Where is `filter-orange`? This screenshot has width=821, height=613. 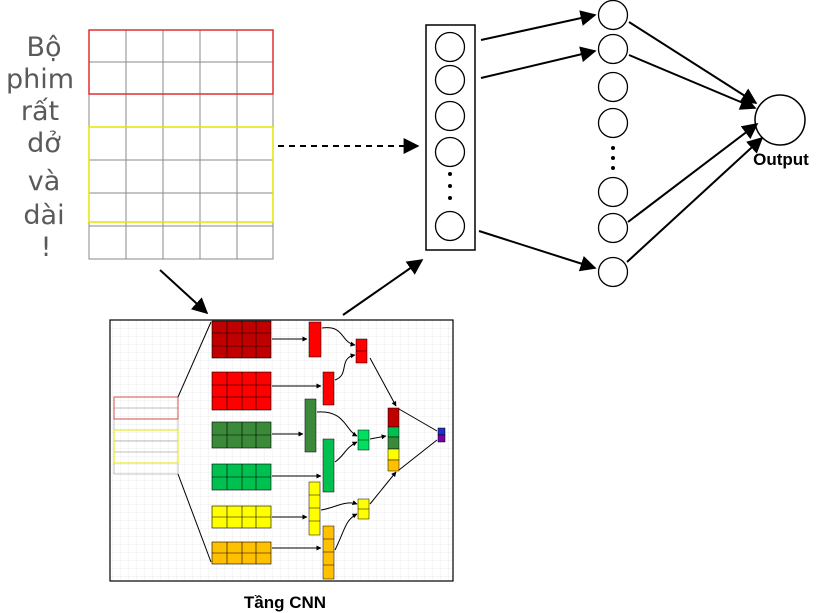
filter-orange is located at coordinates (241, 553).